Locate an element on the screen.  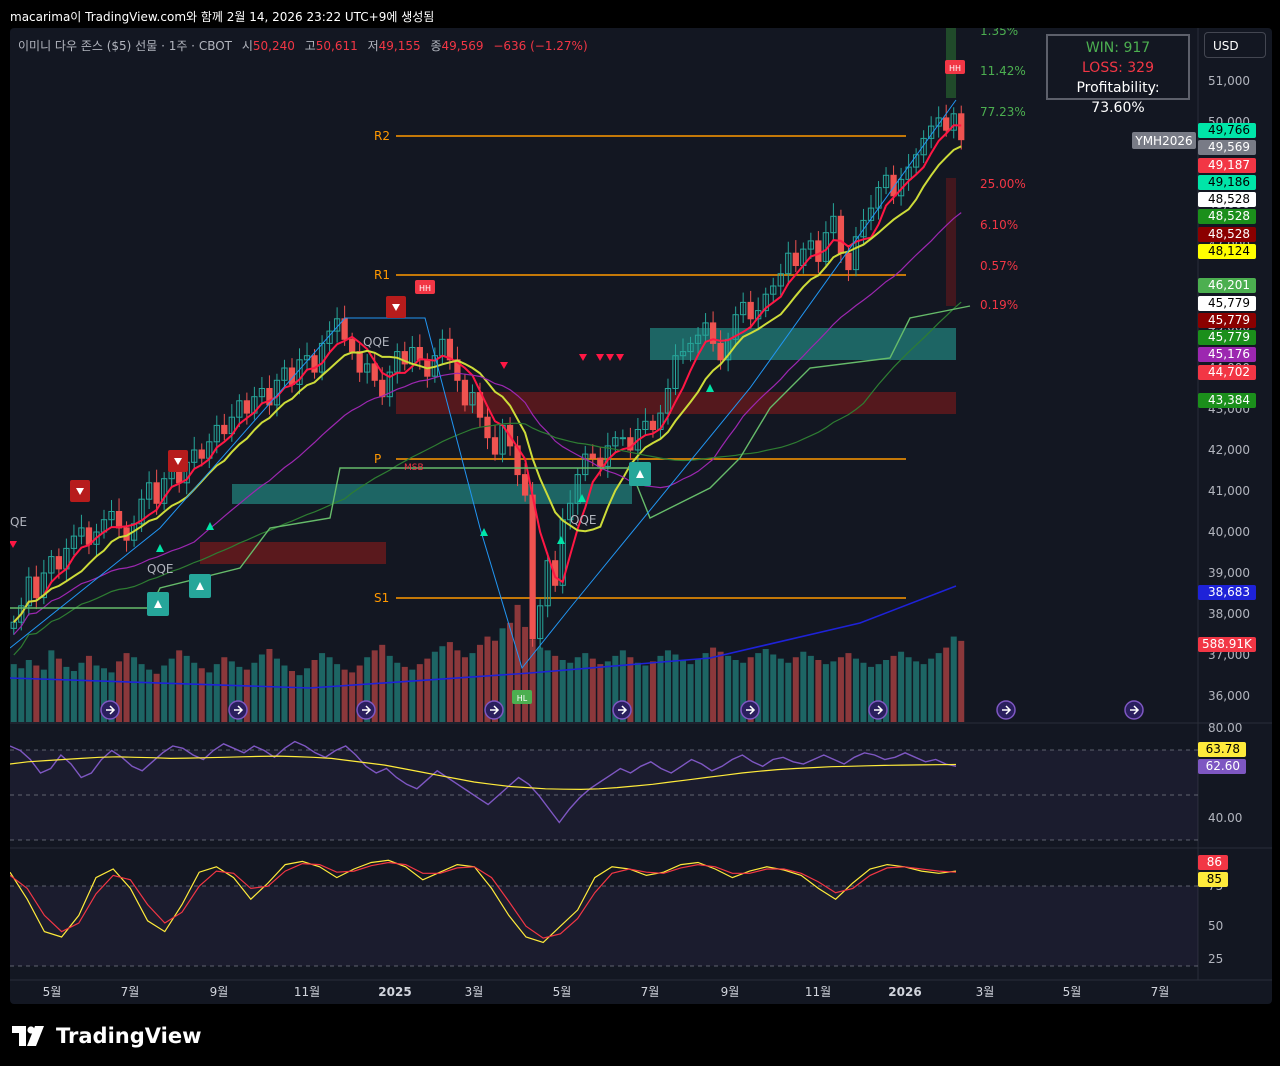
price-tag: 45,779 is located at coordinates (1227, 303).